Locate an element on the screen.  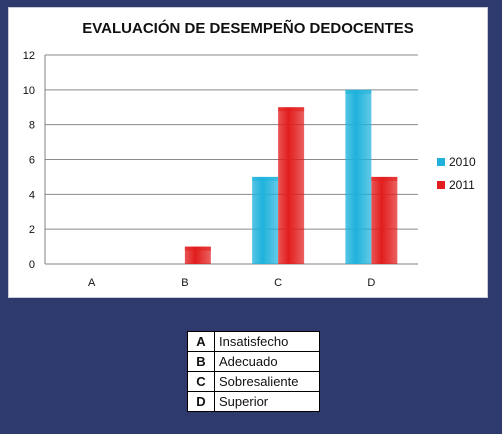
legend-label-2010: 2010 is located at coordinates (462, 161).